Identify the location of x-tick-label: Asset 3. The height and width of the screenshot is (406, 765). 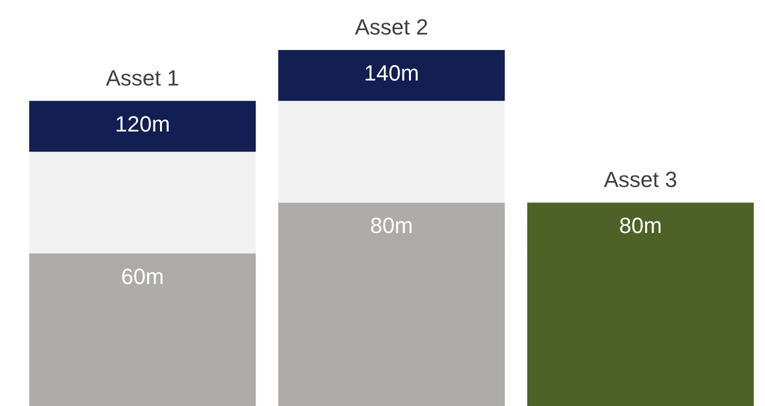
(641, 179).